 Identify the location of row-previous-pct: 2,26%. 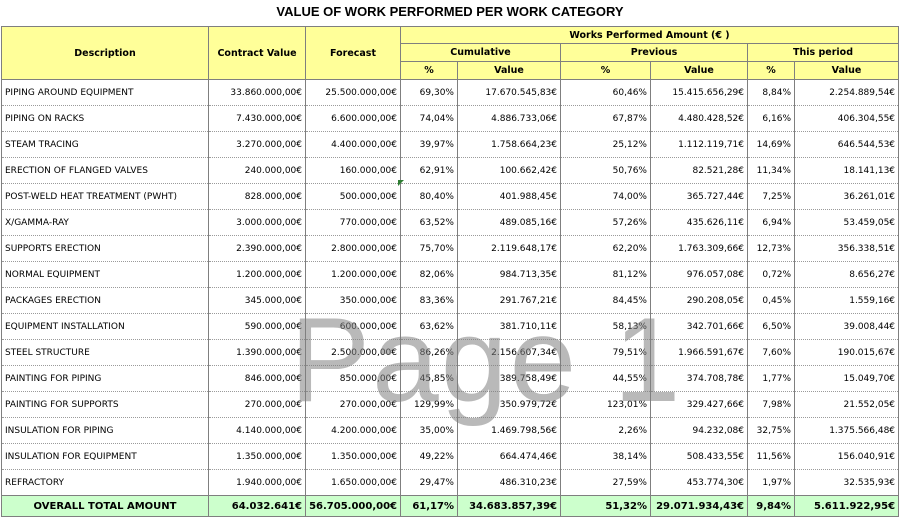
(605, 430).